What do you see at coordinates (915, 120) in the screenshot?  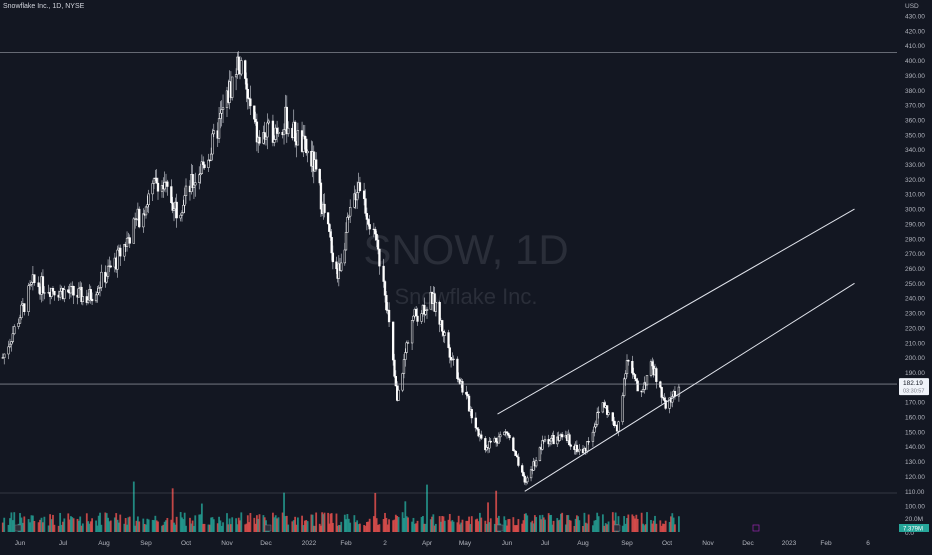 I see `price-tick-label: 360.00` at bounding box center [915, 120].